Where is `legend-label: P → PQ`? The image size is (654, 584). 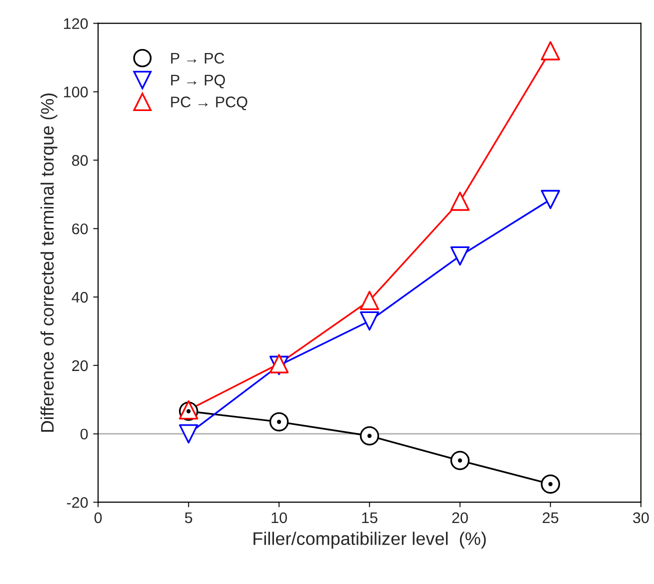
legend-label: P → PQ is located at coordinates (198, 81).